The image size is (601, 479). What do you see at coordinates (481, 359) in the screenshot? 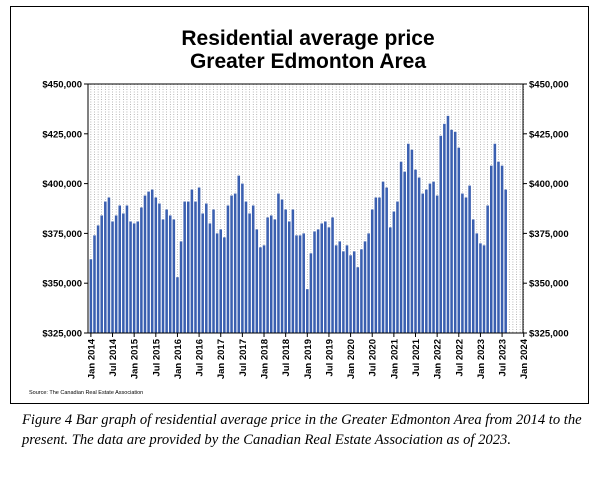
I see `x-tick-label: Jan 2023` at bounding box center [481, 359].